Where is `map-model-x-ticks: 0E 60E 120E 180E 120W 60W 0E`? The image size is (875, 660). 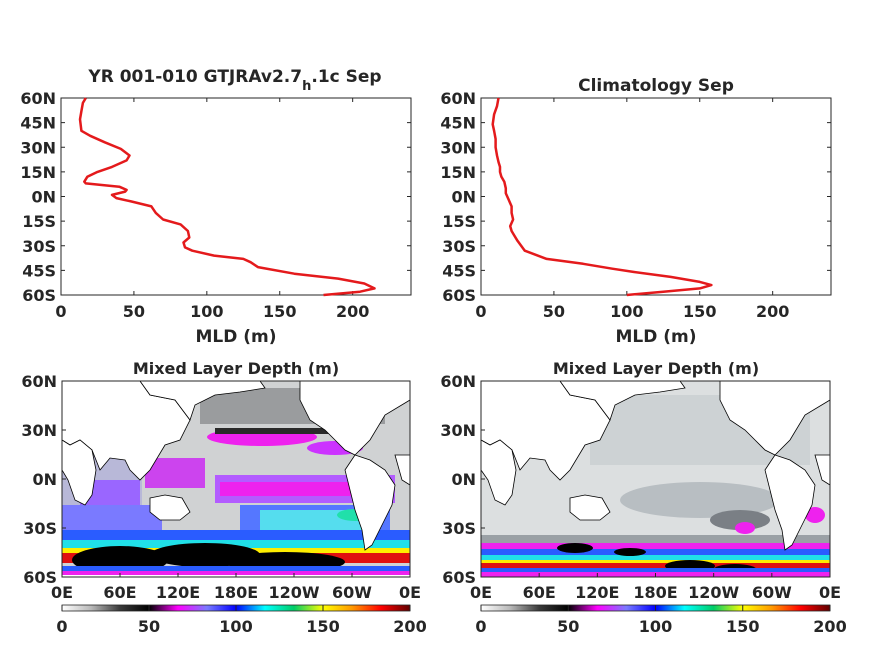
map-model-x-ticks: 0E 60E 120E 180E 120W 60W 0E is located at coordinates (236, 587).